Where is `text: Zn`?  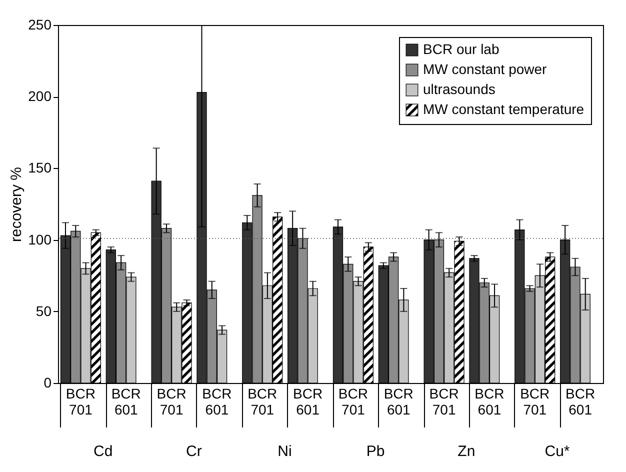 text: Zn is located at coordinates (467, 451).